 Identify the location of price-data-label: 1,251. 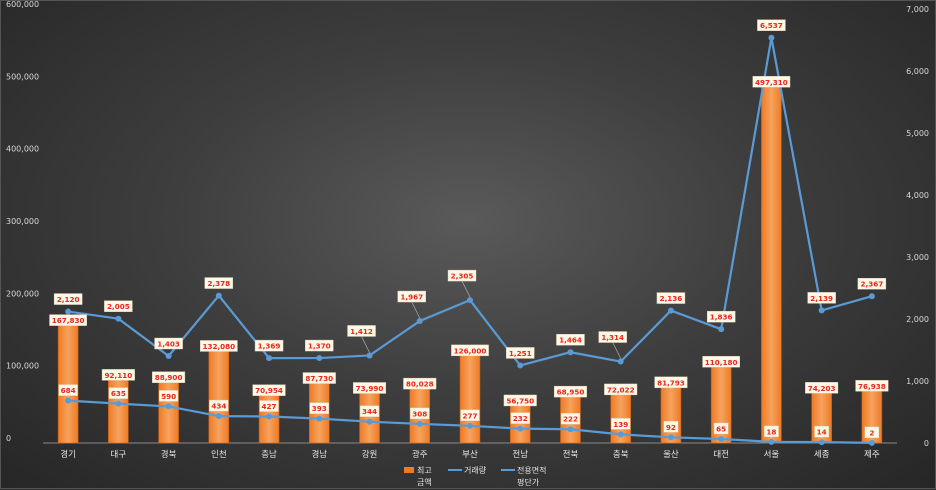
(520, 353).